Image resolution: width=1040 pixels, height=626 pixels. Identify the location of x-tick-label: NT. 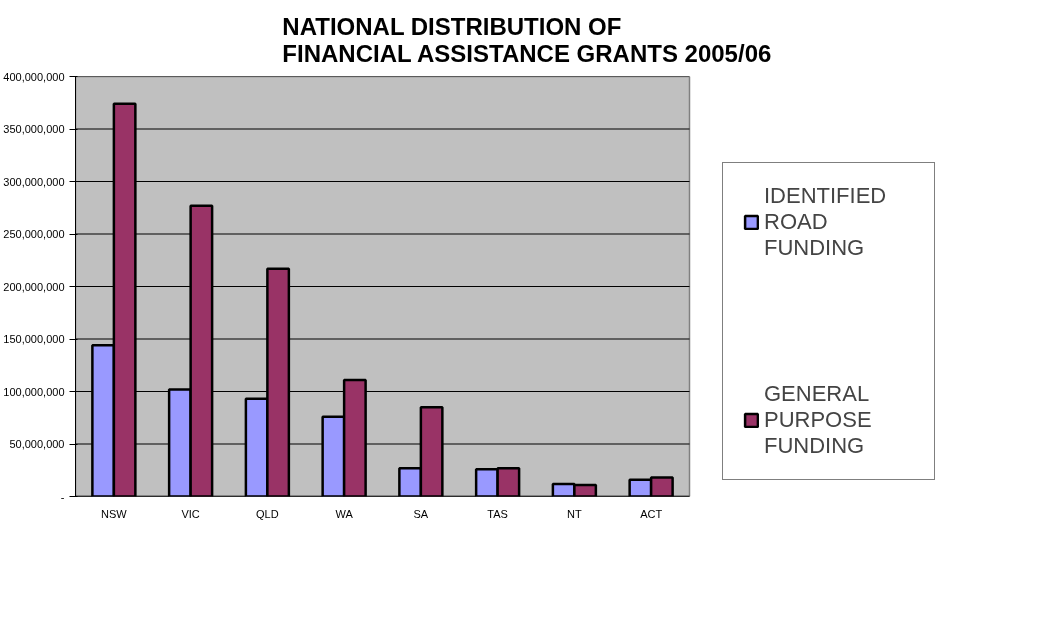
(574, 513).